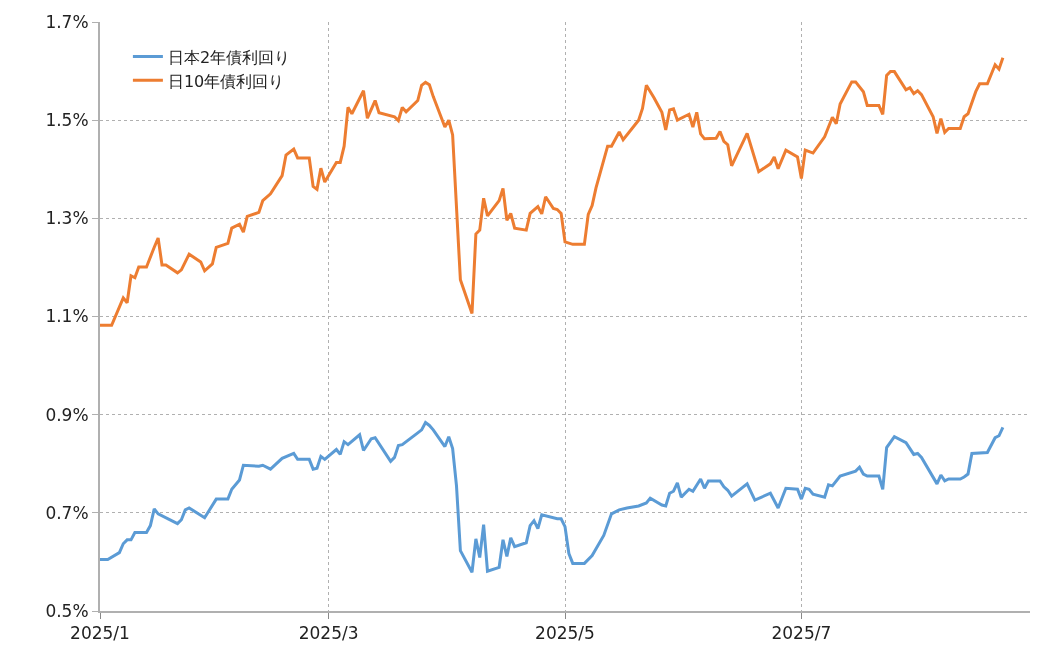  Describe the element at coordinates (67, 120) in the screenshot. I see `y-tick-label: 1.5%` at that location.